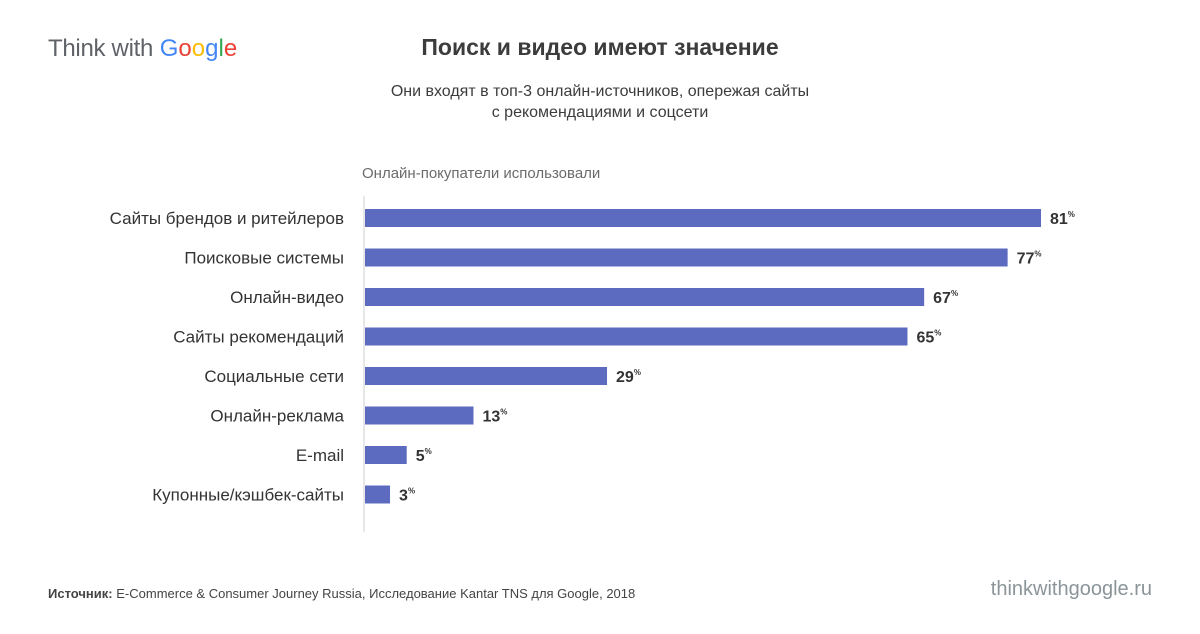 Image resolution: width=1200 pixels, height=634 pixels. Describe the element at coordinates (481, 173) in the screenshot. I see `series-caption: Онлайн-покупатели использовали` at that location.